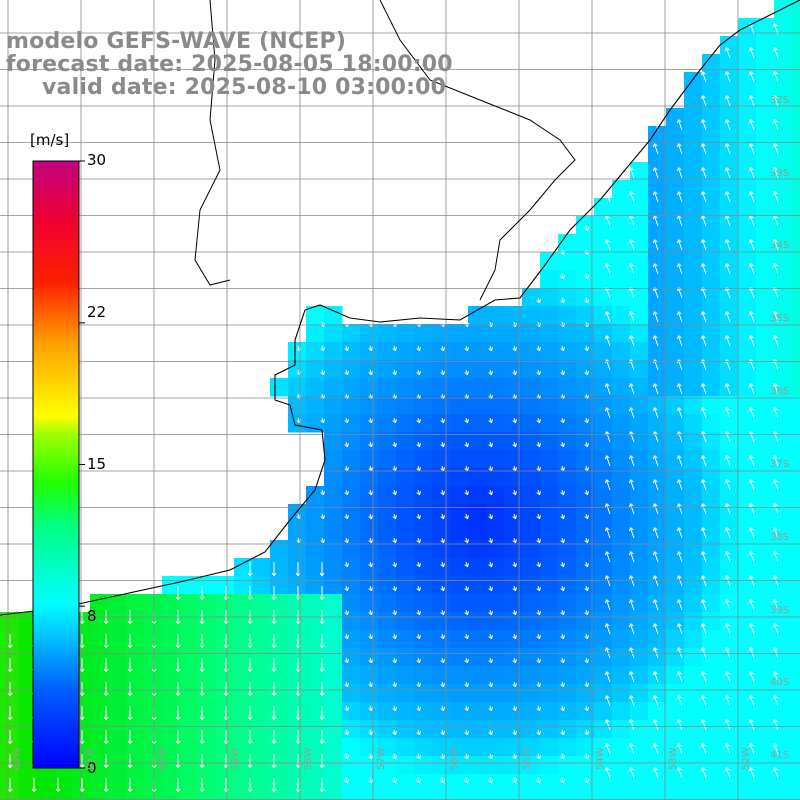 This screenshot has width=800, height=800. I want to click on forecast-date: forecast date: 2025-08-05 18:00:00, so click(229, 64).